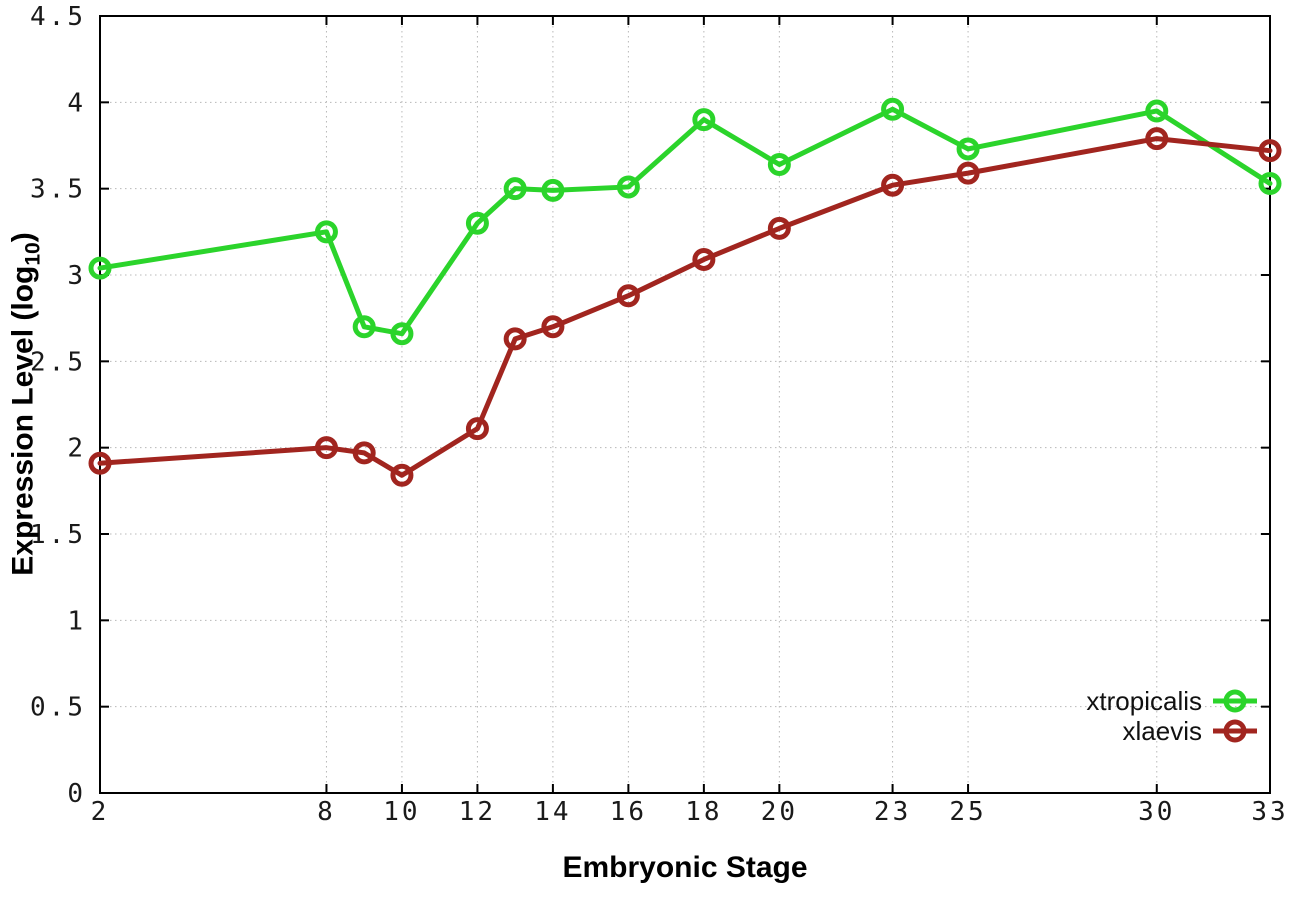  What do you see at coordinates (1269, 812) in the screenshot?
I see `x-tick-label: 33` at bounding box center [1269, 812].